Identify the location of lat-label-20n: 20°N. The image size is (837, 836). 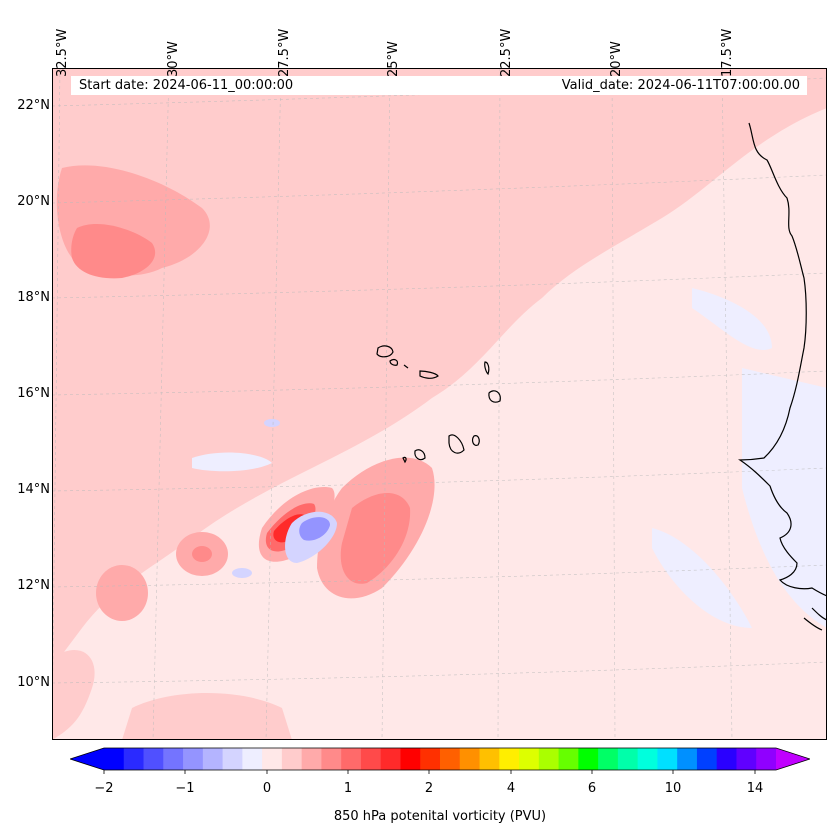
(33, 201).